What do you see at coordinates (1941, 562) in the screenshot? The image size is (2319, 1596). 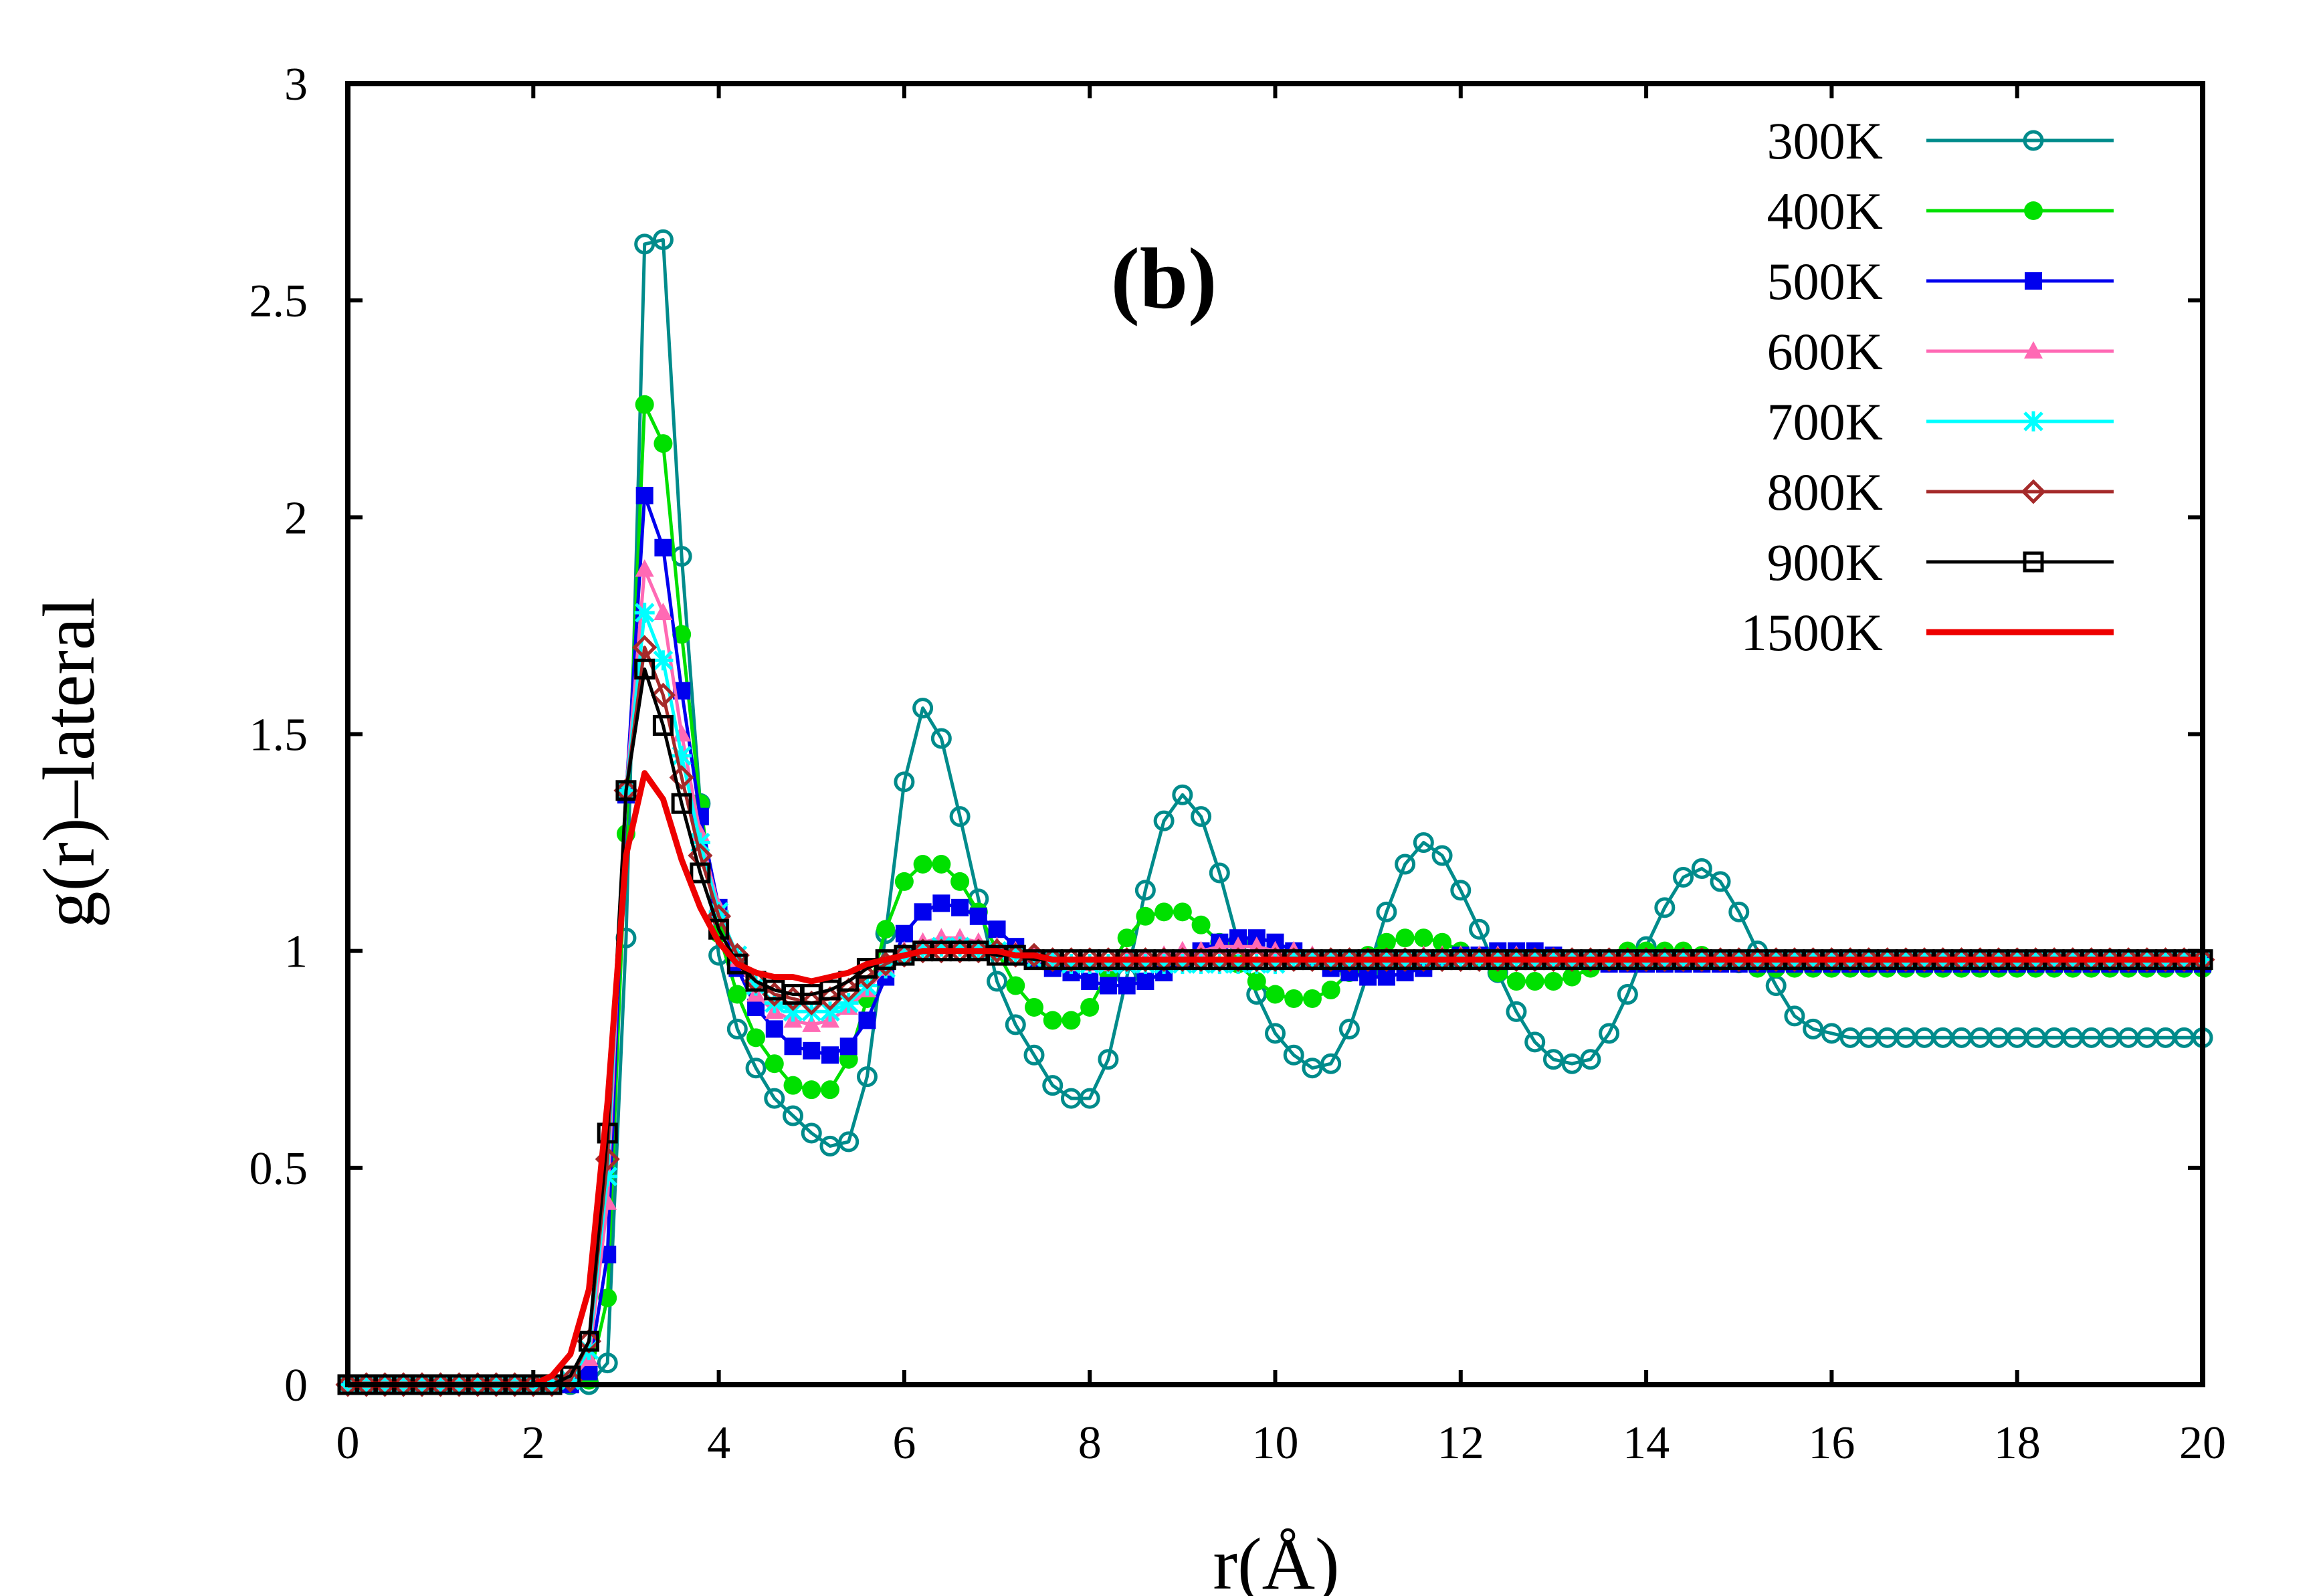 I see `legend-item-900K: 900K` at bounding box center [1941, 562].